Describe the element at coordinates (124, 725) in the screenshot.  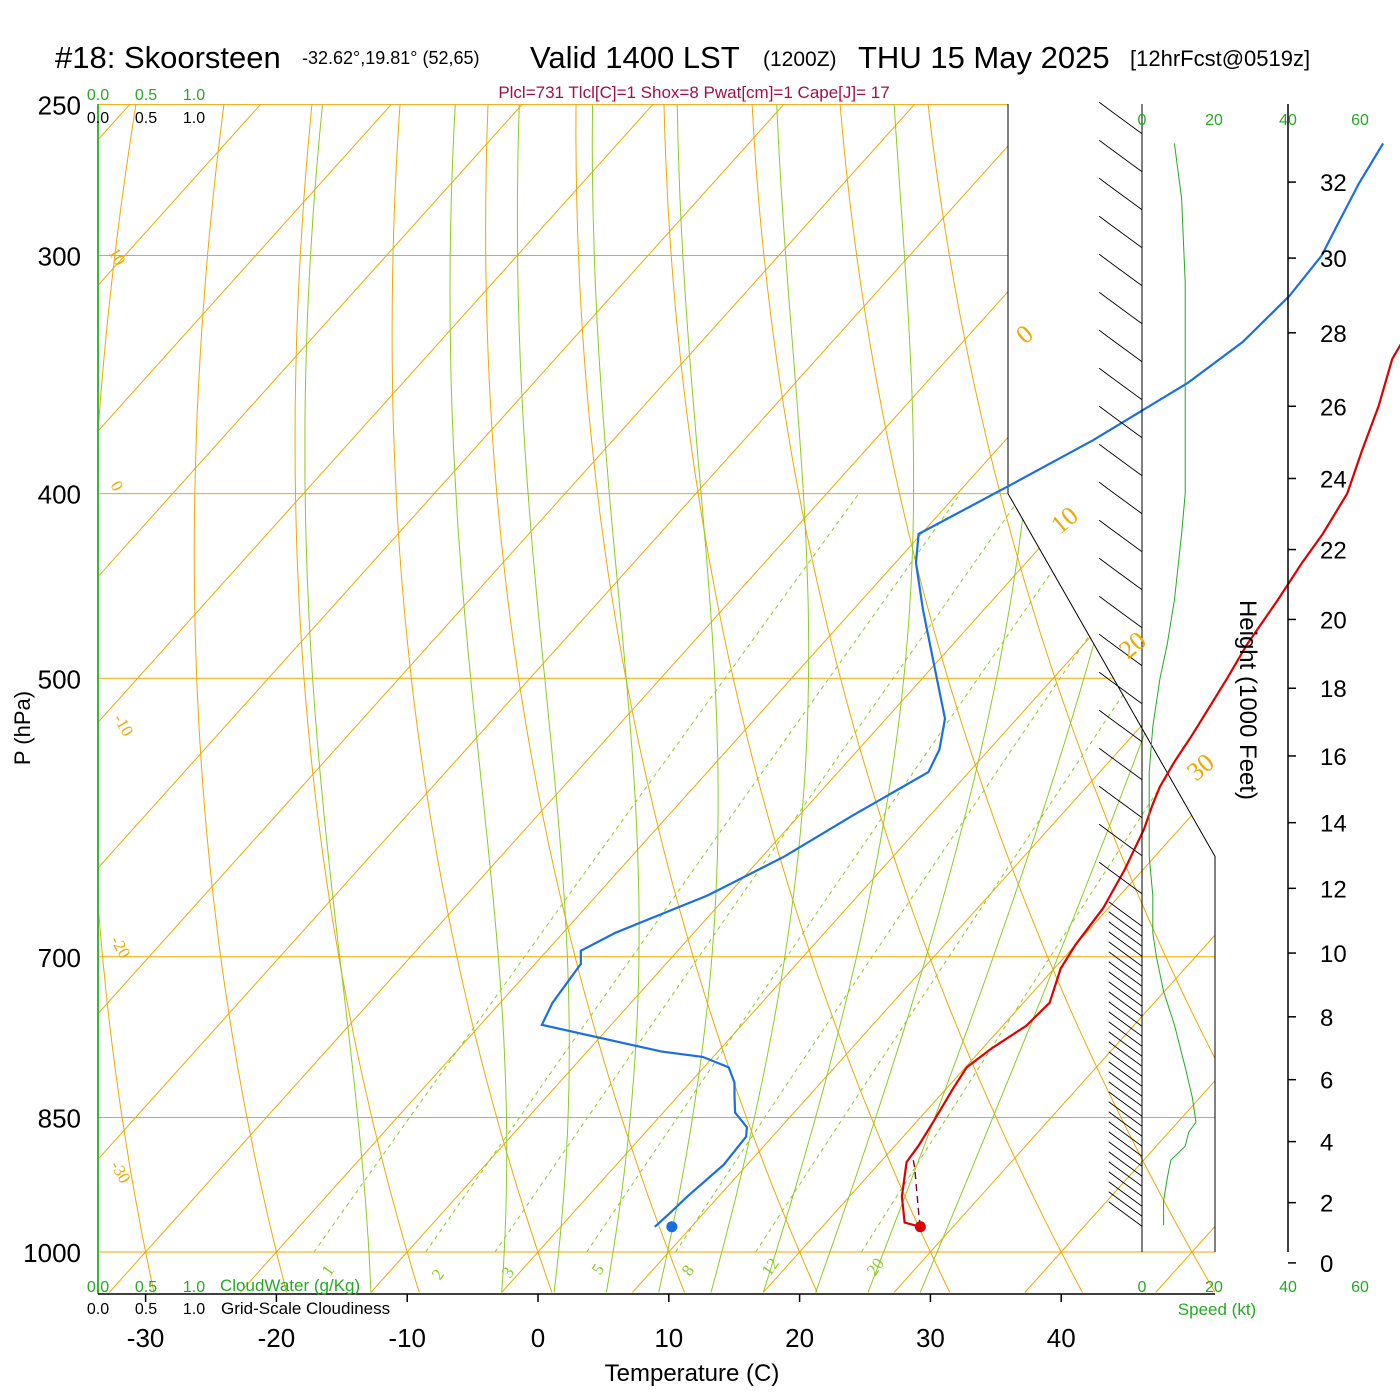
I see `isotherm-label: -10` at that location.